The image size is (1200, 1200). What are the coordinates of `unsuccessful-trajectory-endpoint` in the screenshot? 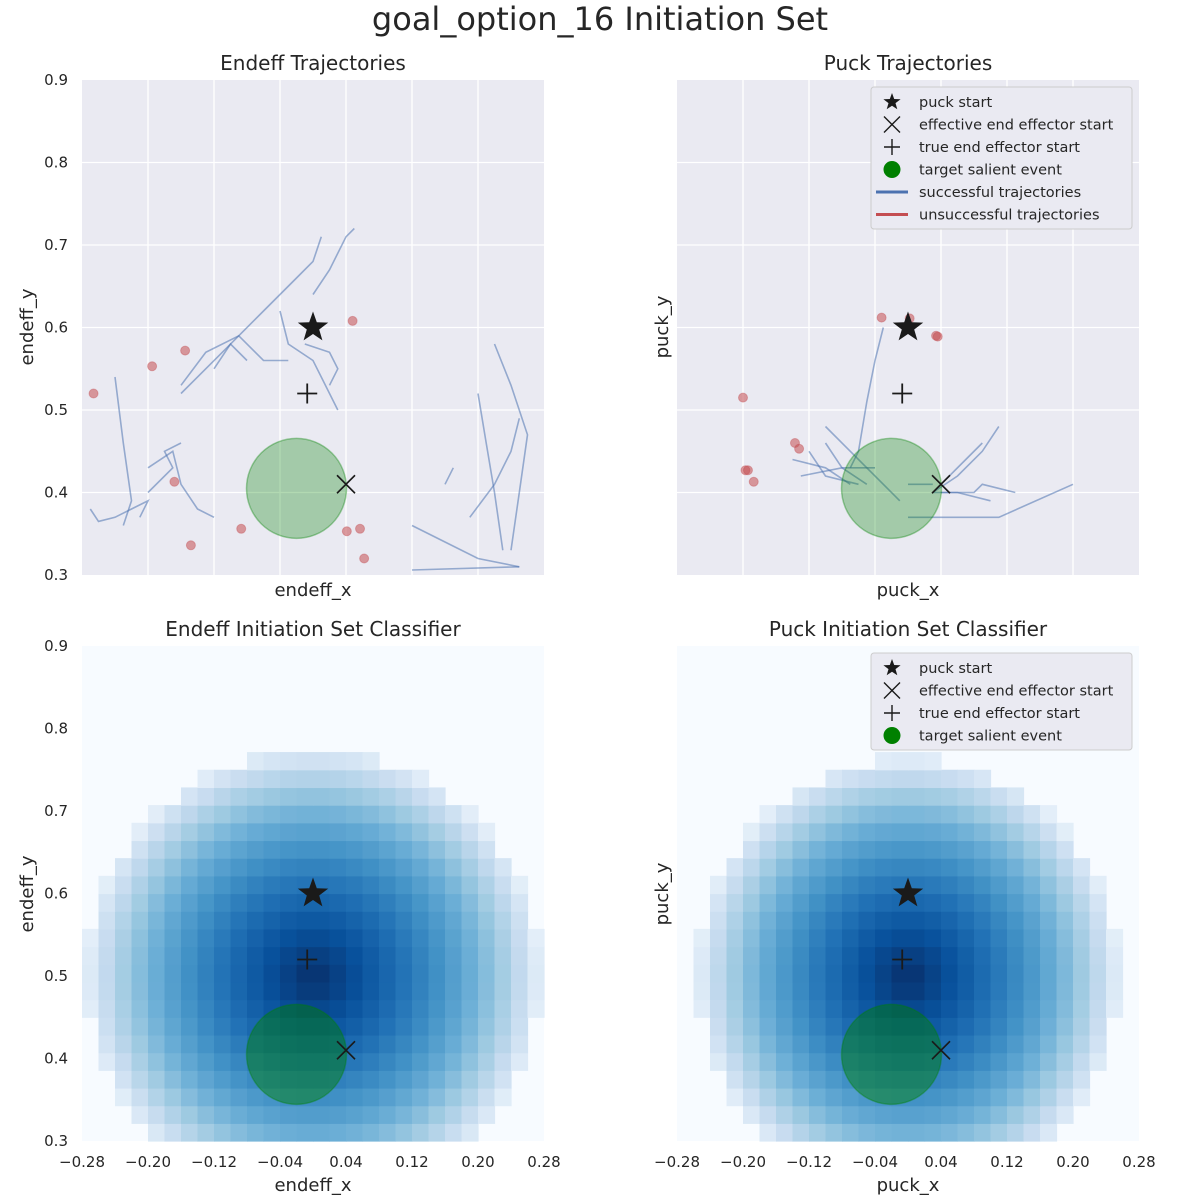 It's located at (364, 558).